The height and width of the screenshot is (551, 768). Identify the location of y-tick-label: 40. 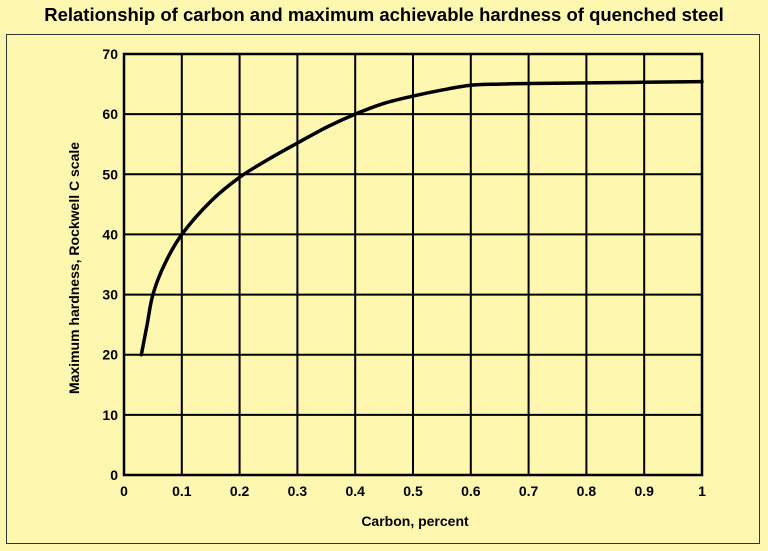
(110, 234).